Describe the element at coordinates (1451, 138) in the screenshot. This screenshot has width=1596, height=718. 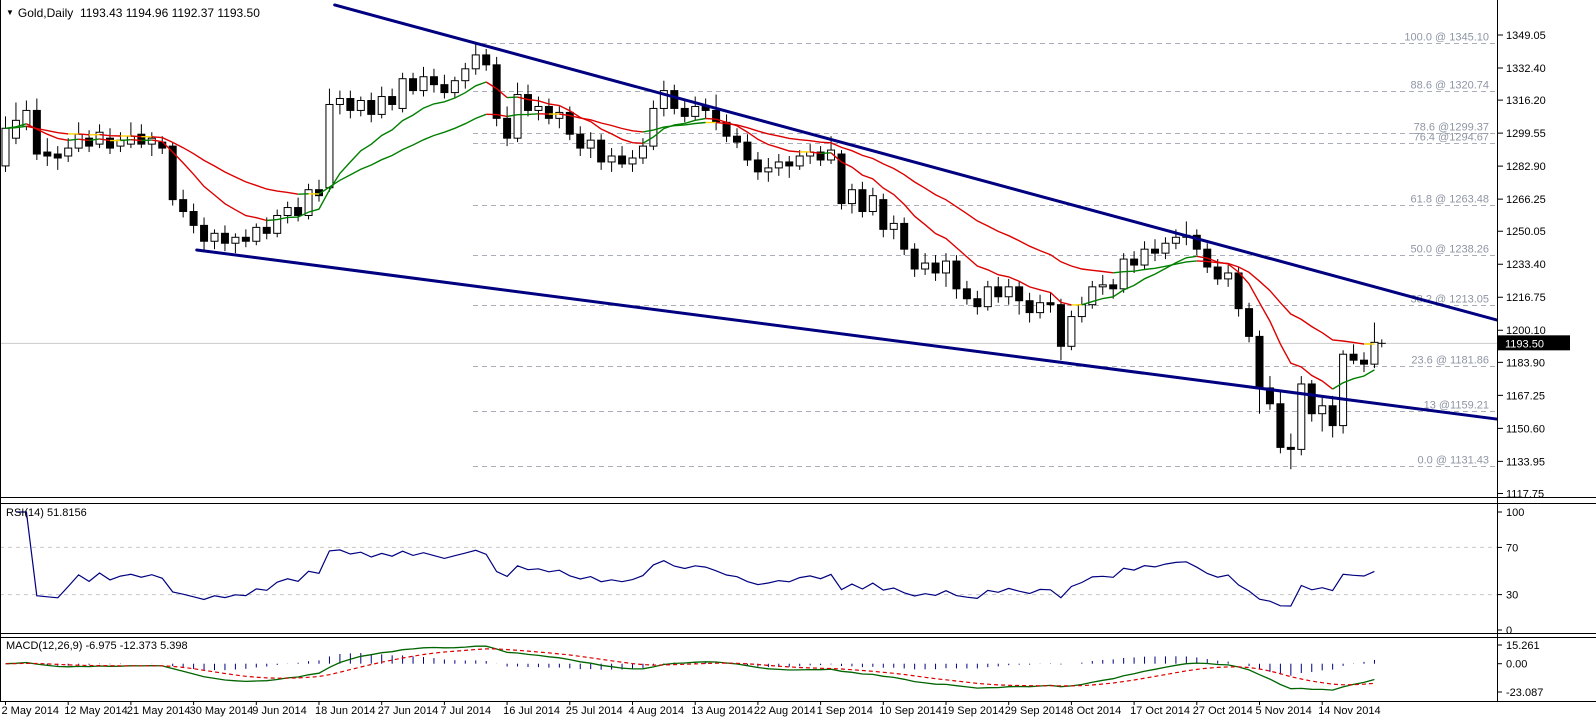
I see `svg-text: 76.4 @1294.67` at that location.